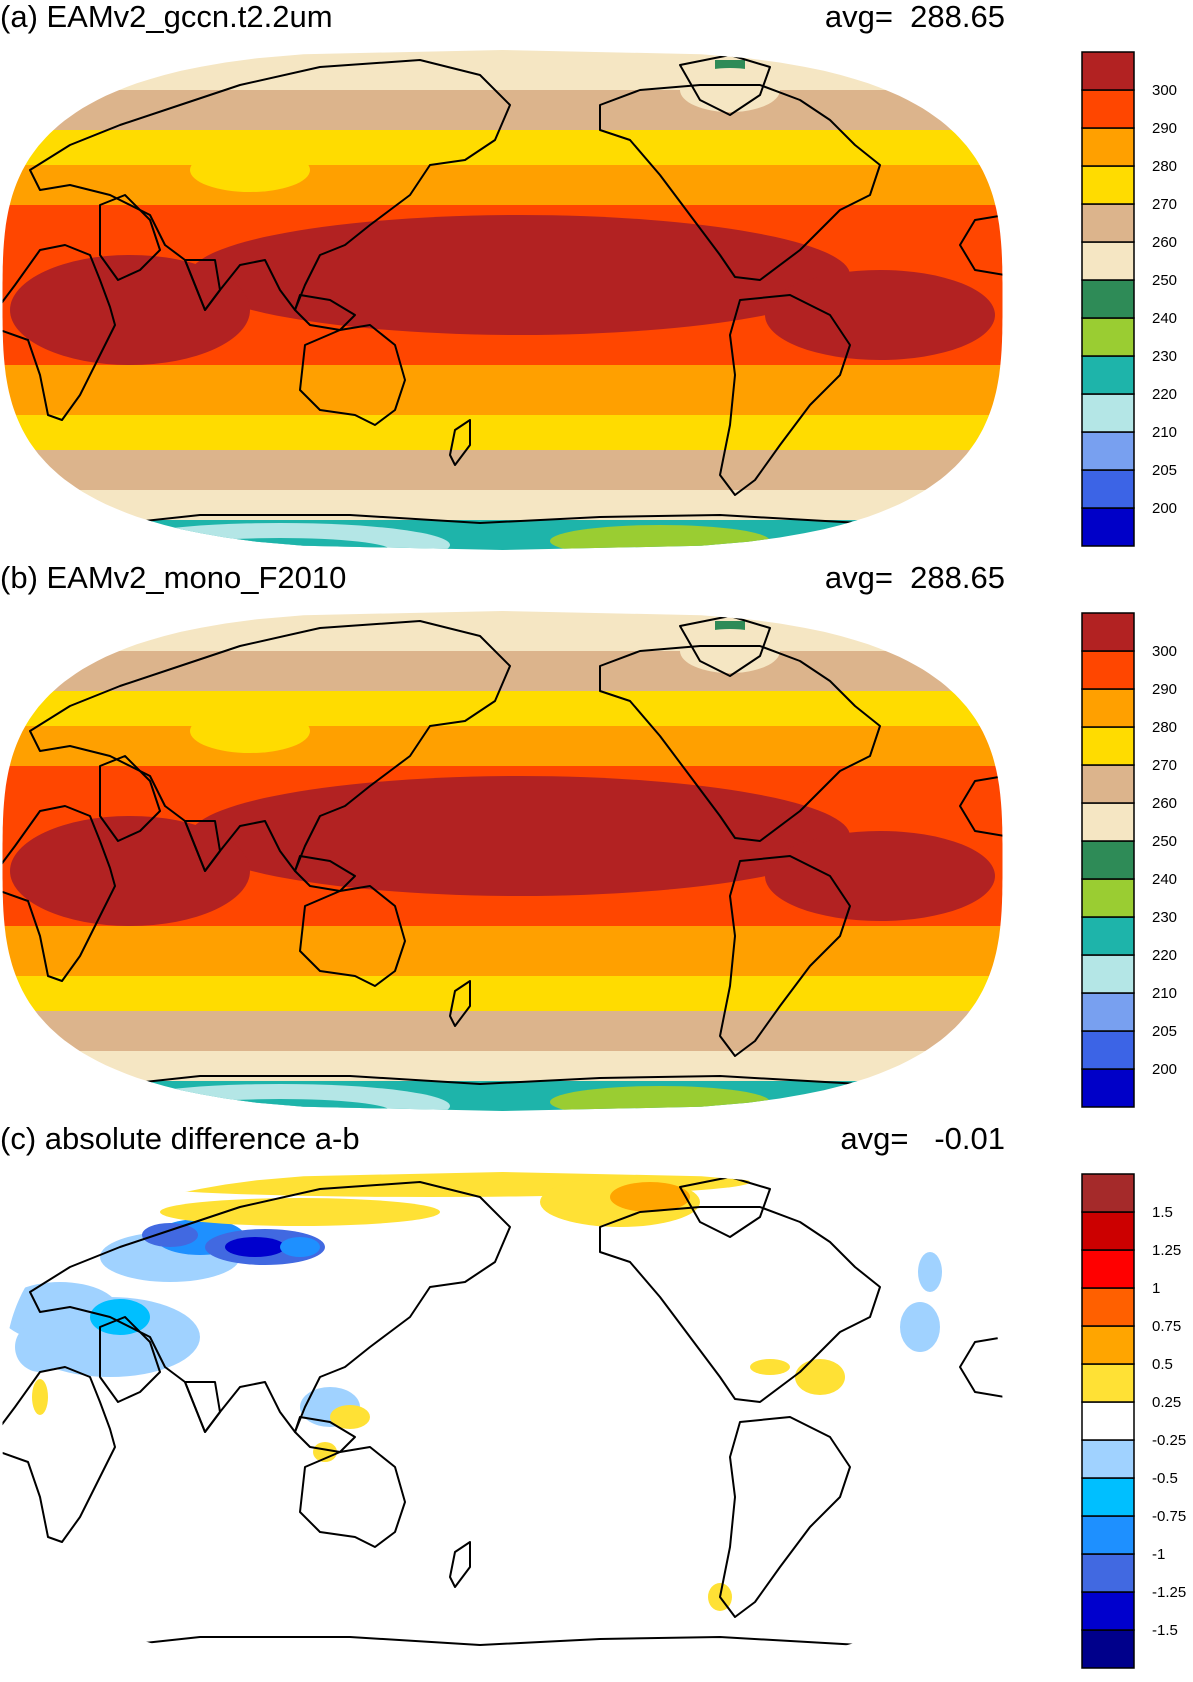 This screenshot has width=1193, height=1682. I want to click on colorbar-label: 1, so click(1156, 1288).